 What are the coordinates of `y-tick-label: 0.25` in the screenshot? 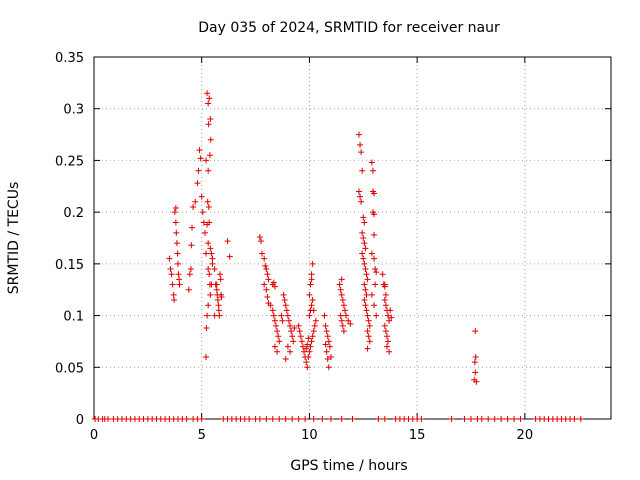 It's located at (69, 161).